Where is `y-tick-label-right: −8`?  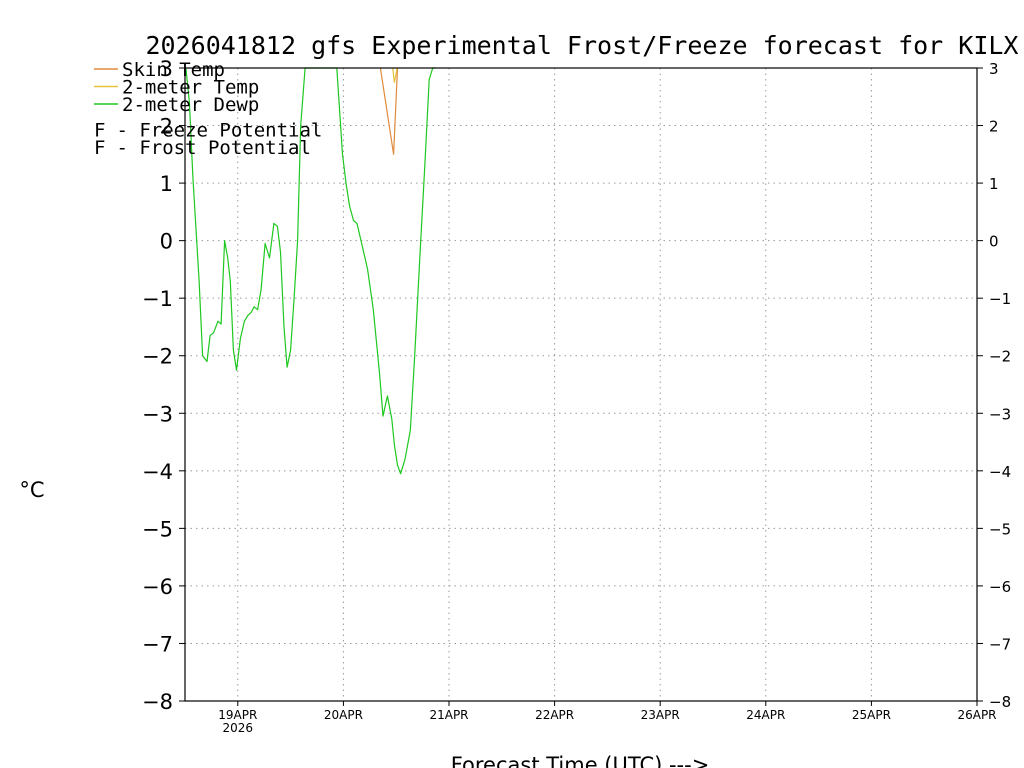 y-tick-label-right: −8 is located at coordinates (1000, 702).